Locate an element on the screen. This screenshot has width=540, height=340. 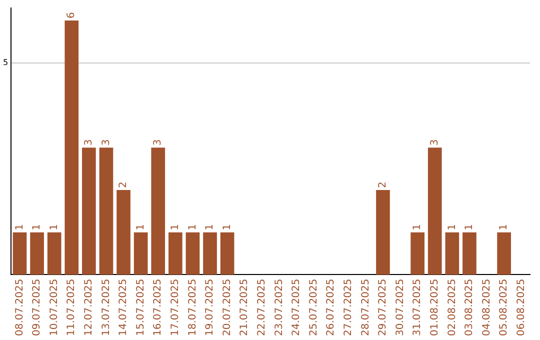
x-tick-label: 28.07.2025 is located at coordinates (366, 307).